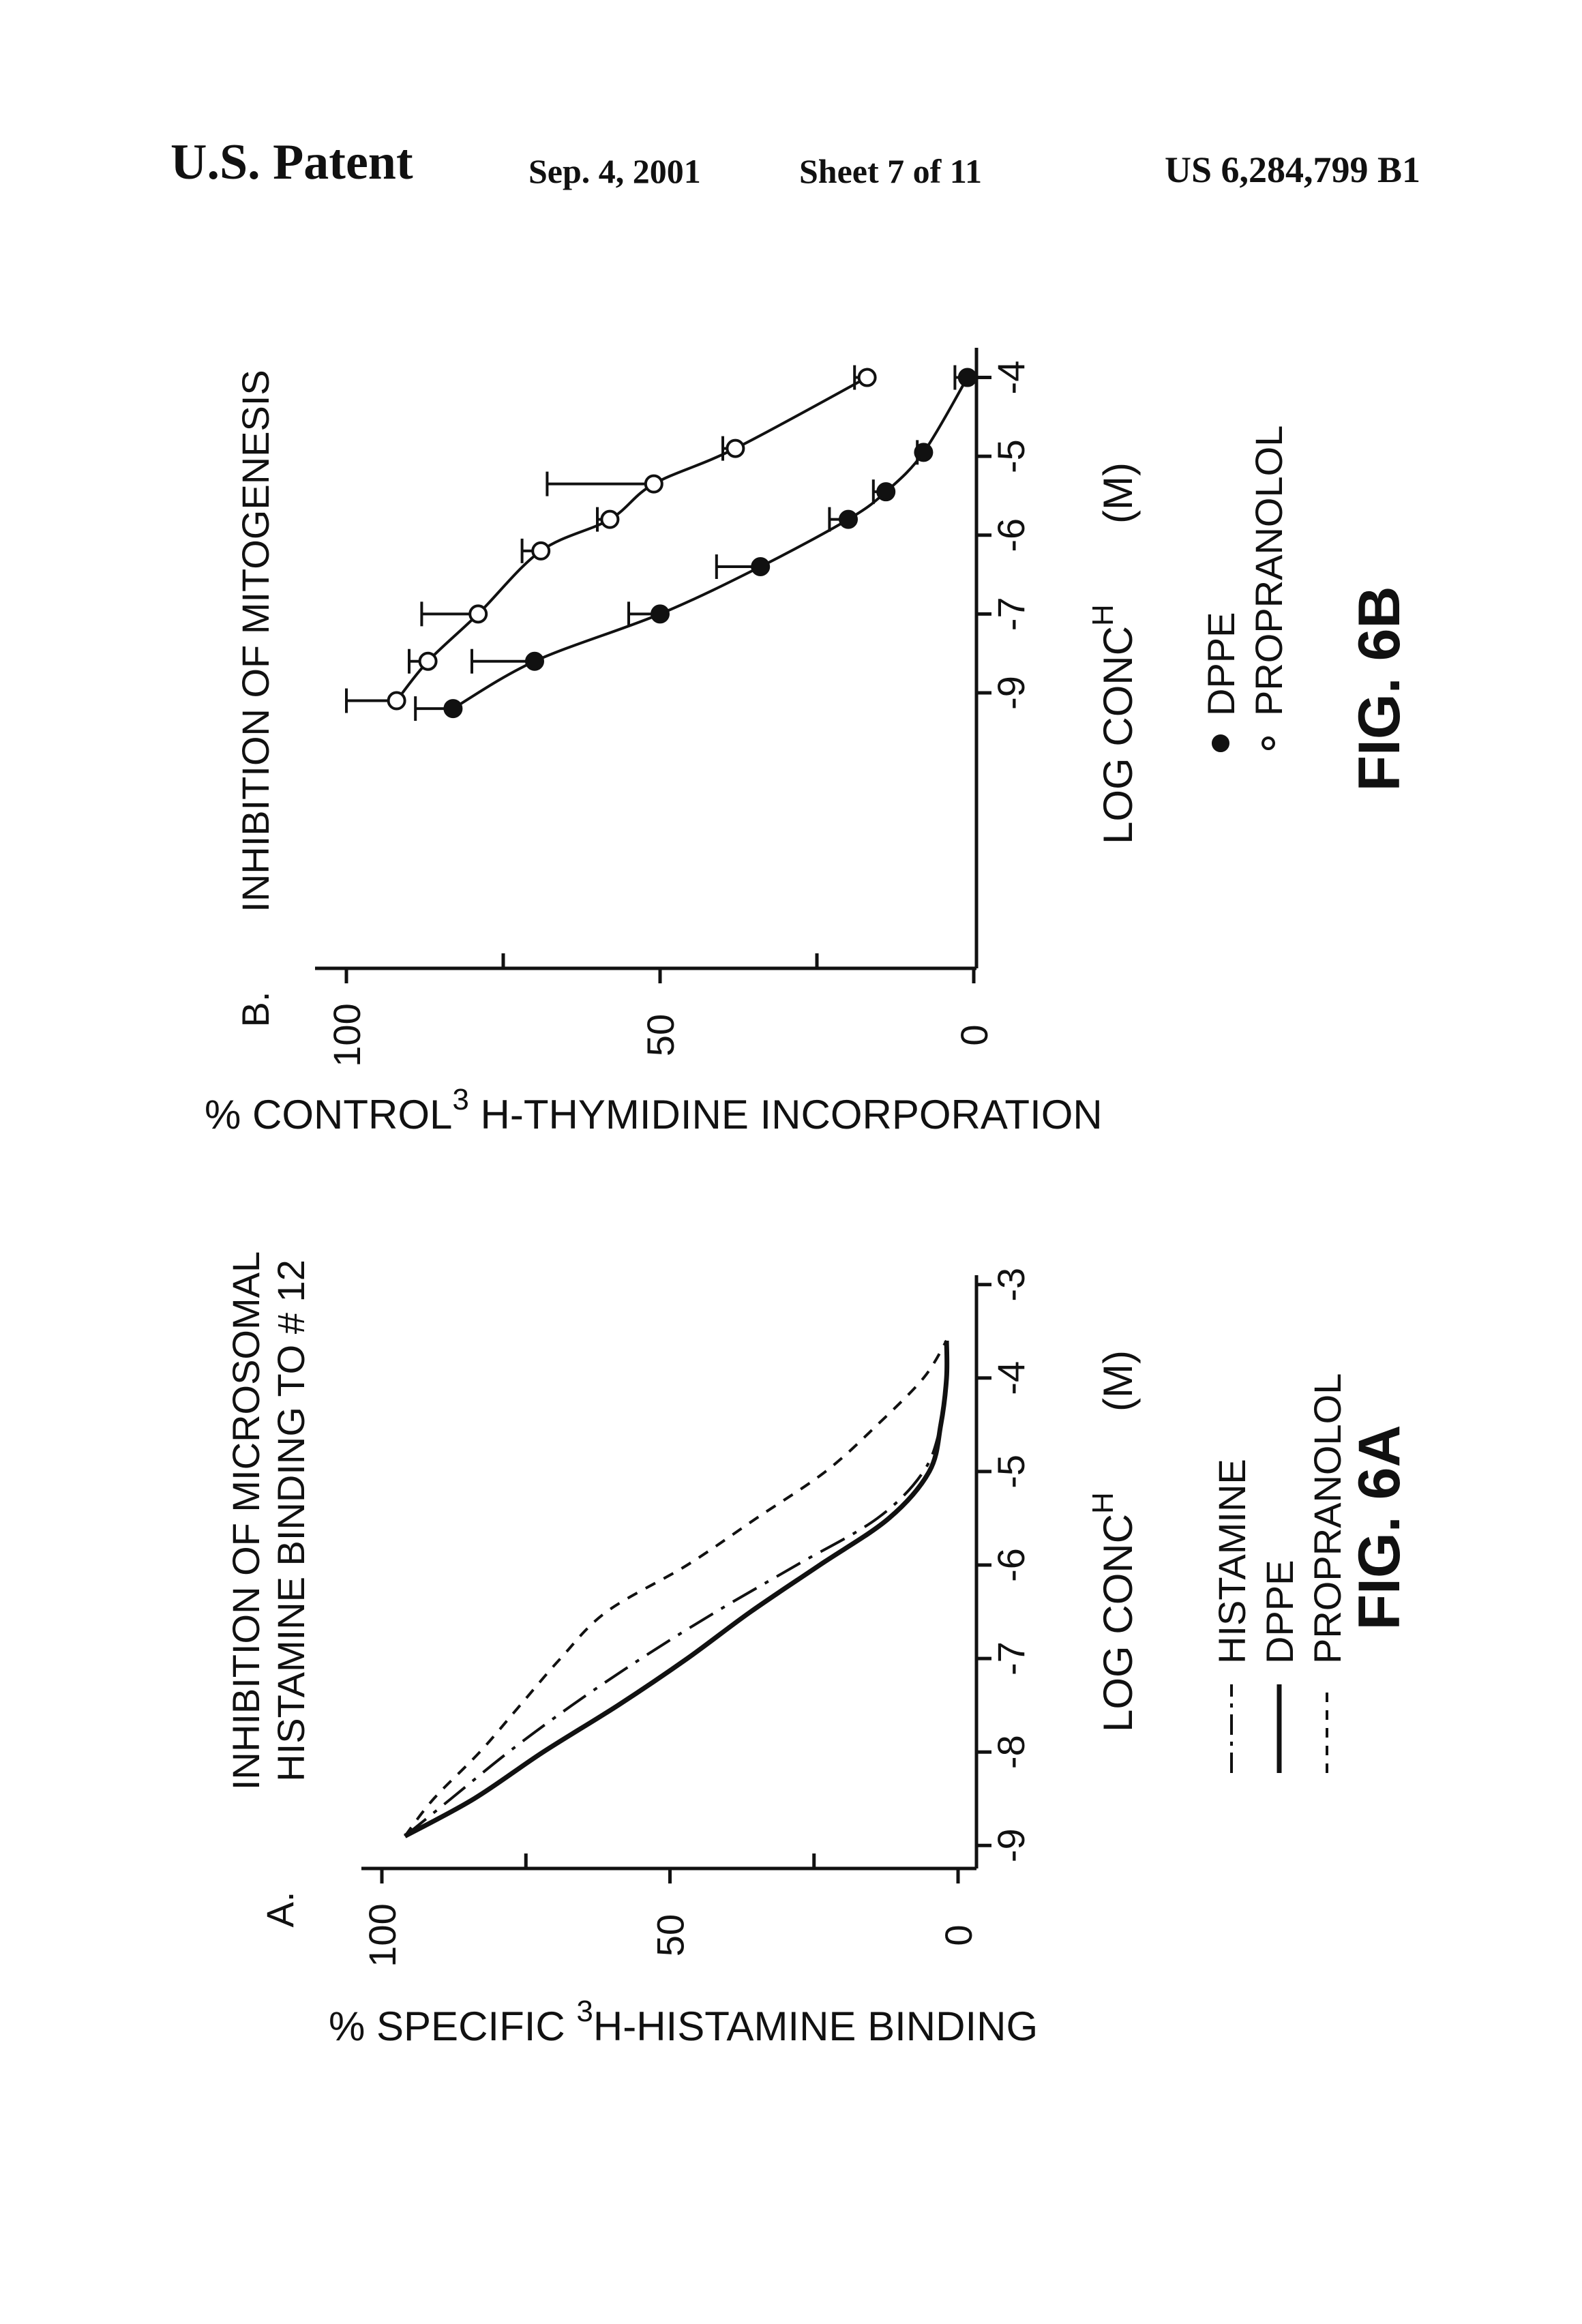 Image resolution: width=1582 pixels, height=2324 pixels. I want to click on panel-label: B., so click(255, 1010).